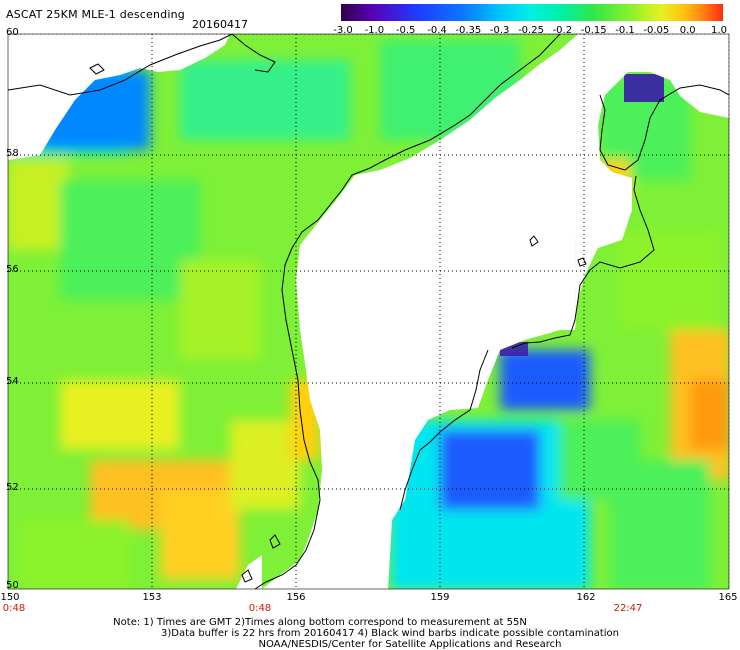 The image size is (740, 650). I want to click on lat-label-52: 52, so click(12, 487).